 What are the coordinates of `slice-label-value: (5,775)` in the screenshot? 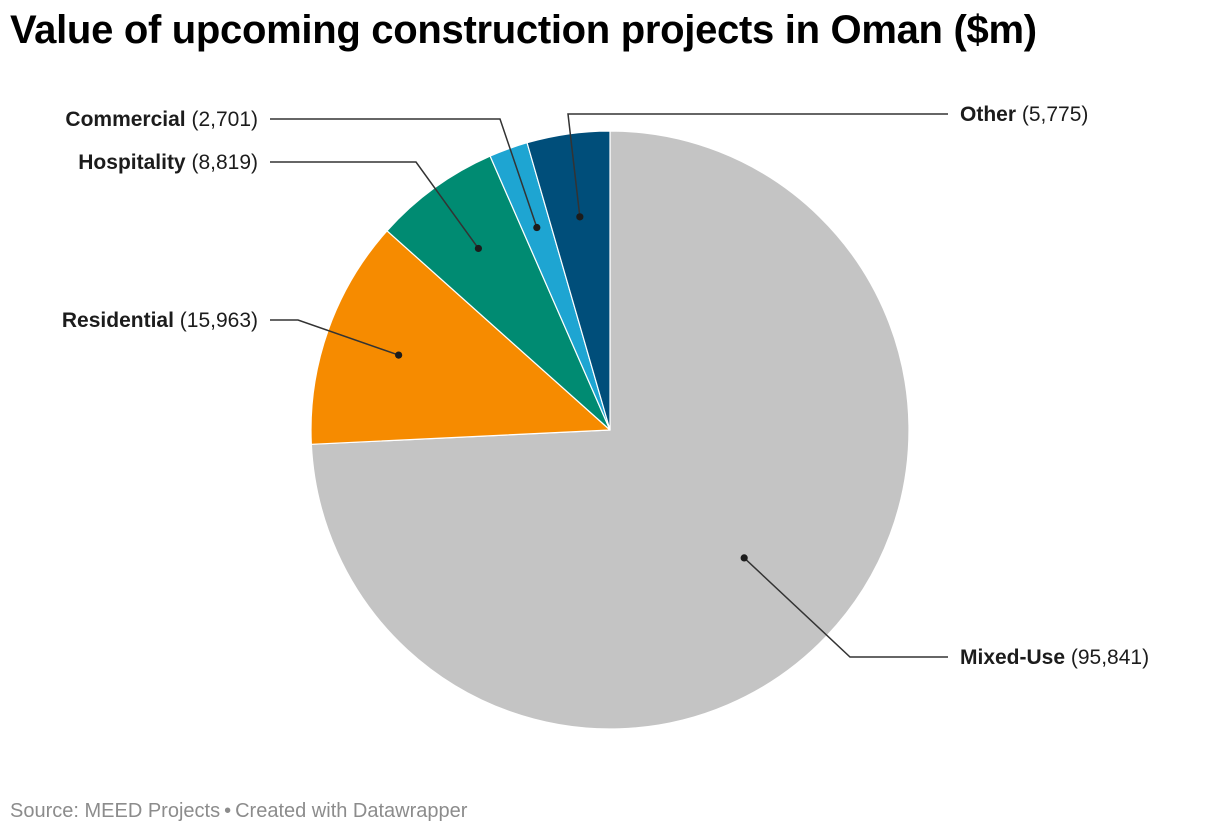 It's located at (1052, 114).